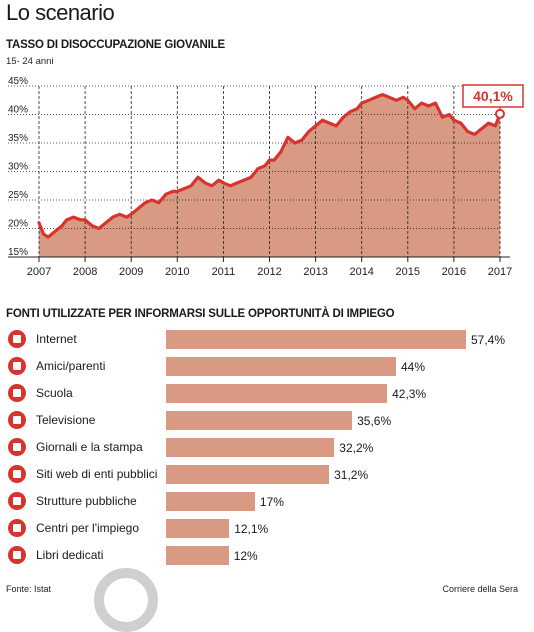  I want to click on x-tick-label: 2015, so click(408, 272).